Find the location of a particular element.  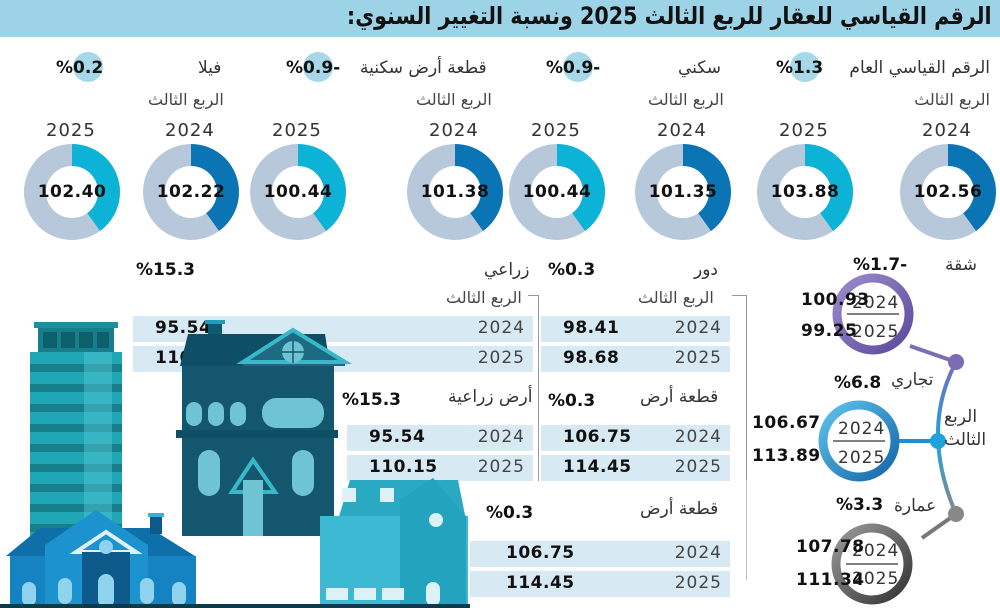

table-label-dor: دور is located at coordinates (706, 270).